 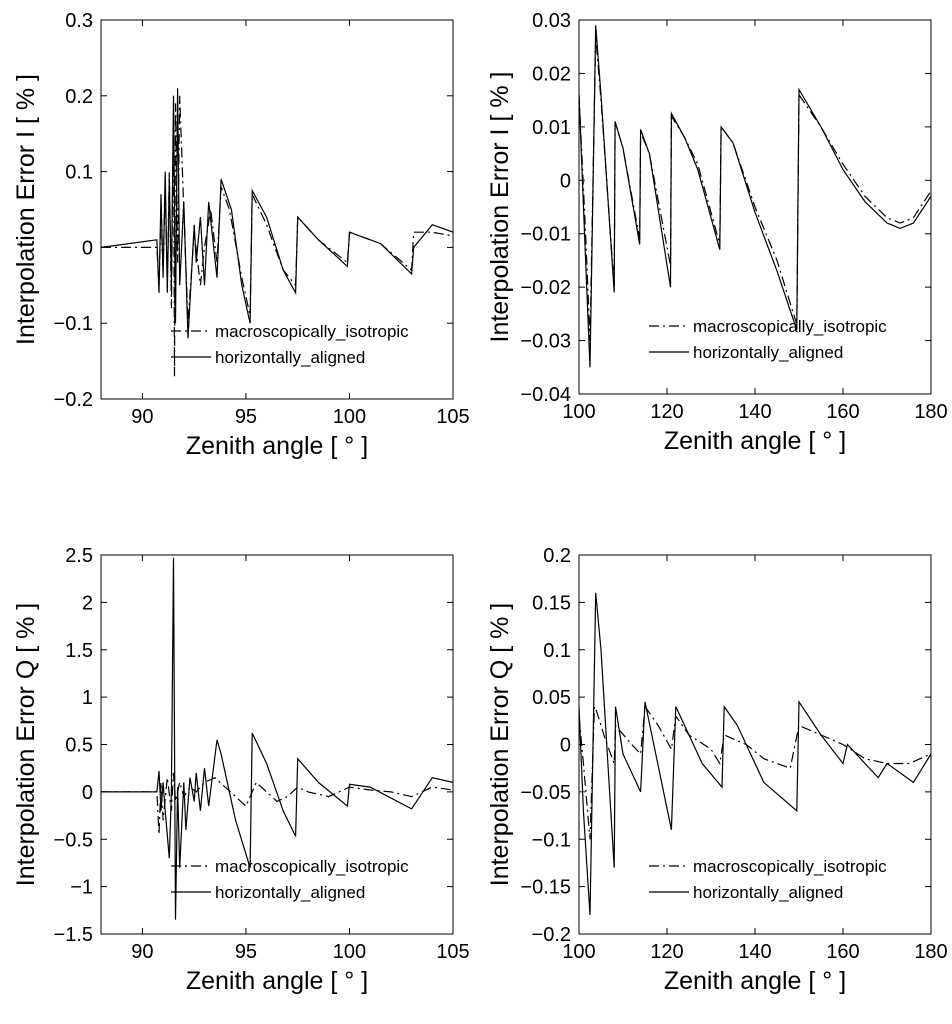 What do you see at coordinates (81, 888) in the screenshot?
I see `y-tick-label: −1` at bounding box center [81, 888].